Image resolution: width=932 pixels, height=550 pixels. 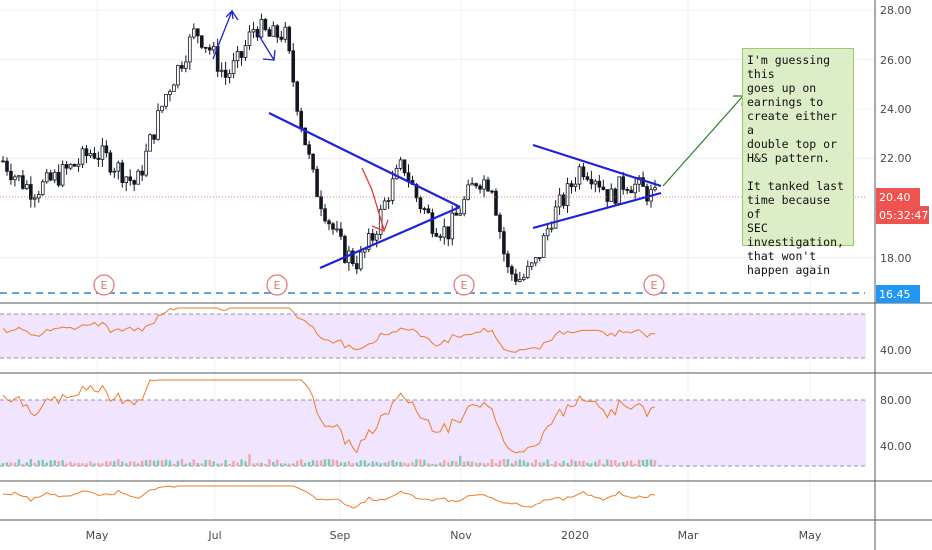 What do you see at coordinates (340, 535) in the screenshot?
I see `time-tick-label: Sep` at bounding box center [340, 535].